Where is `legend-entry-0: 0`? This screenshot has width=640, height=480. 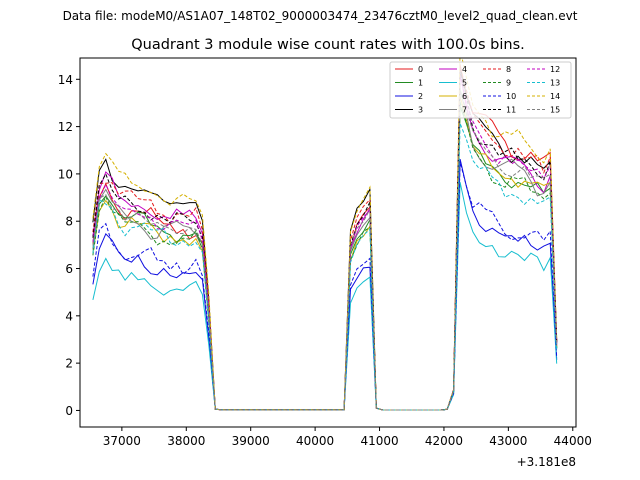 legend-entry-0: 0 is located at coordinates (409, 69).